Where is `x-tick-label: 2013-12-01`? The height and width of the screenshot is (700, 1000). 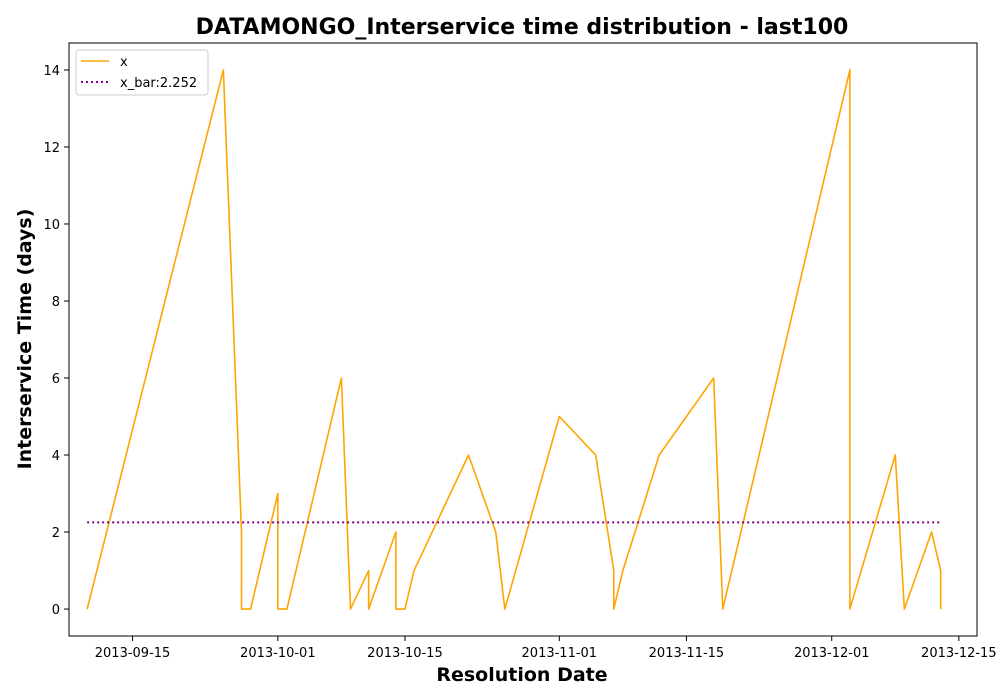 x-tick-label: 2013-12-01 is located at coordinates (832, 653).